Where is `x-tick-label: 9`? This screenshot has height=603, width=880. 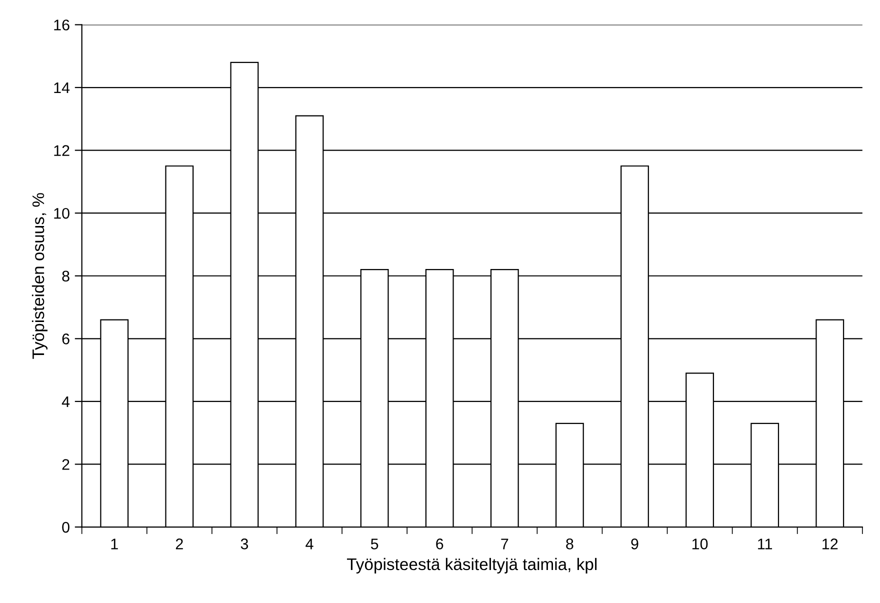 x-tick-label: 9 is located at coordinates (634, 544).